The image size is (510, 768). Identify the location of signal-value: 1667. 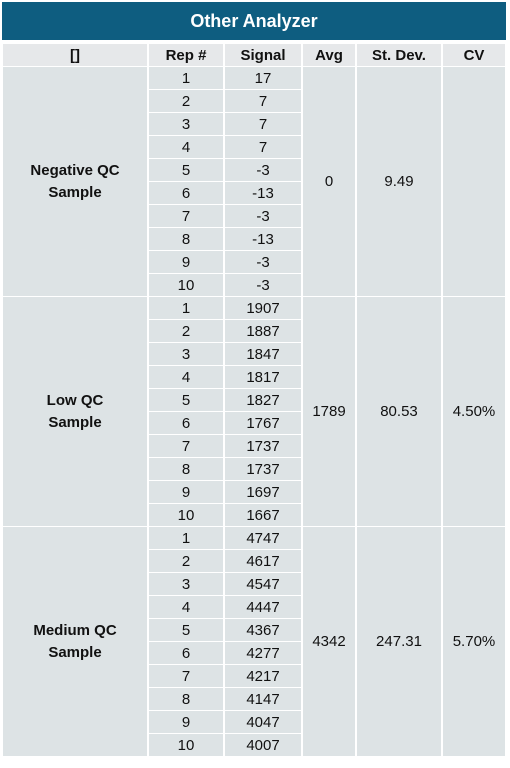
(263, 515).